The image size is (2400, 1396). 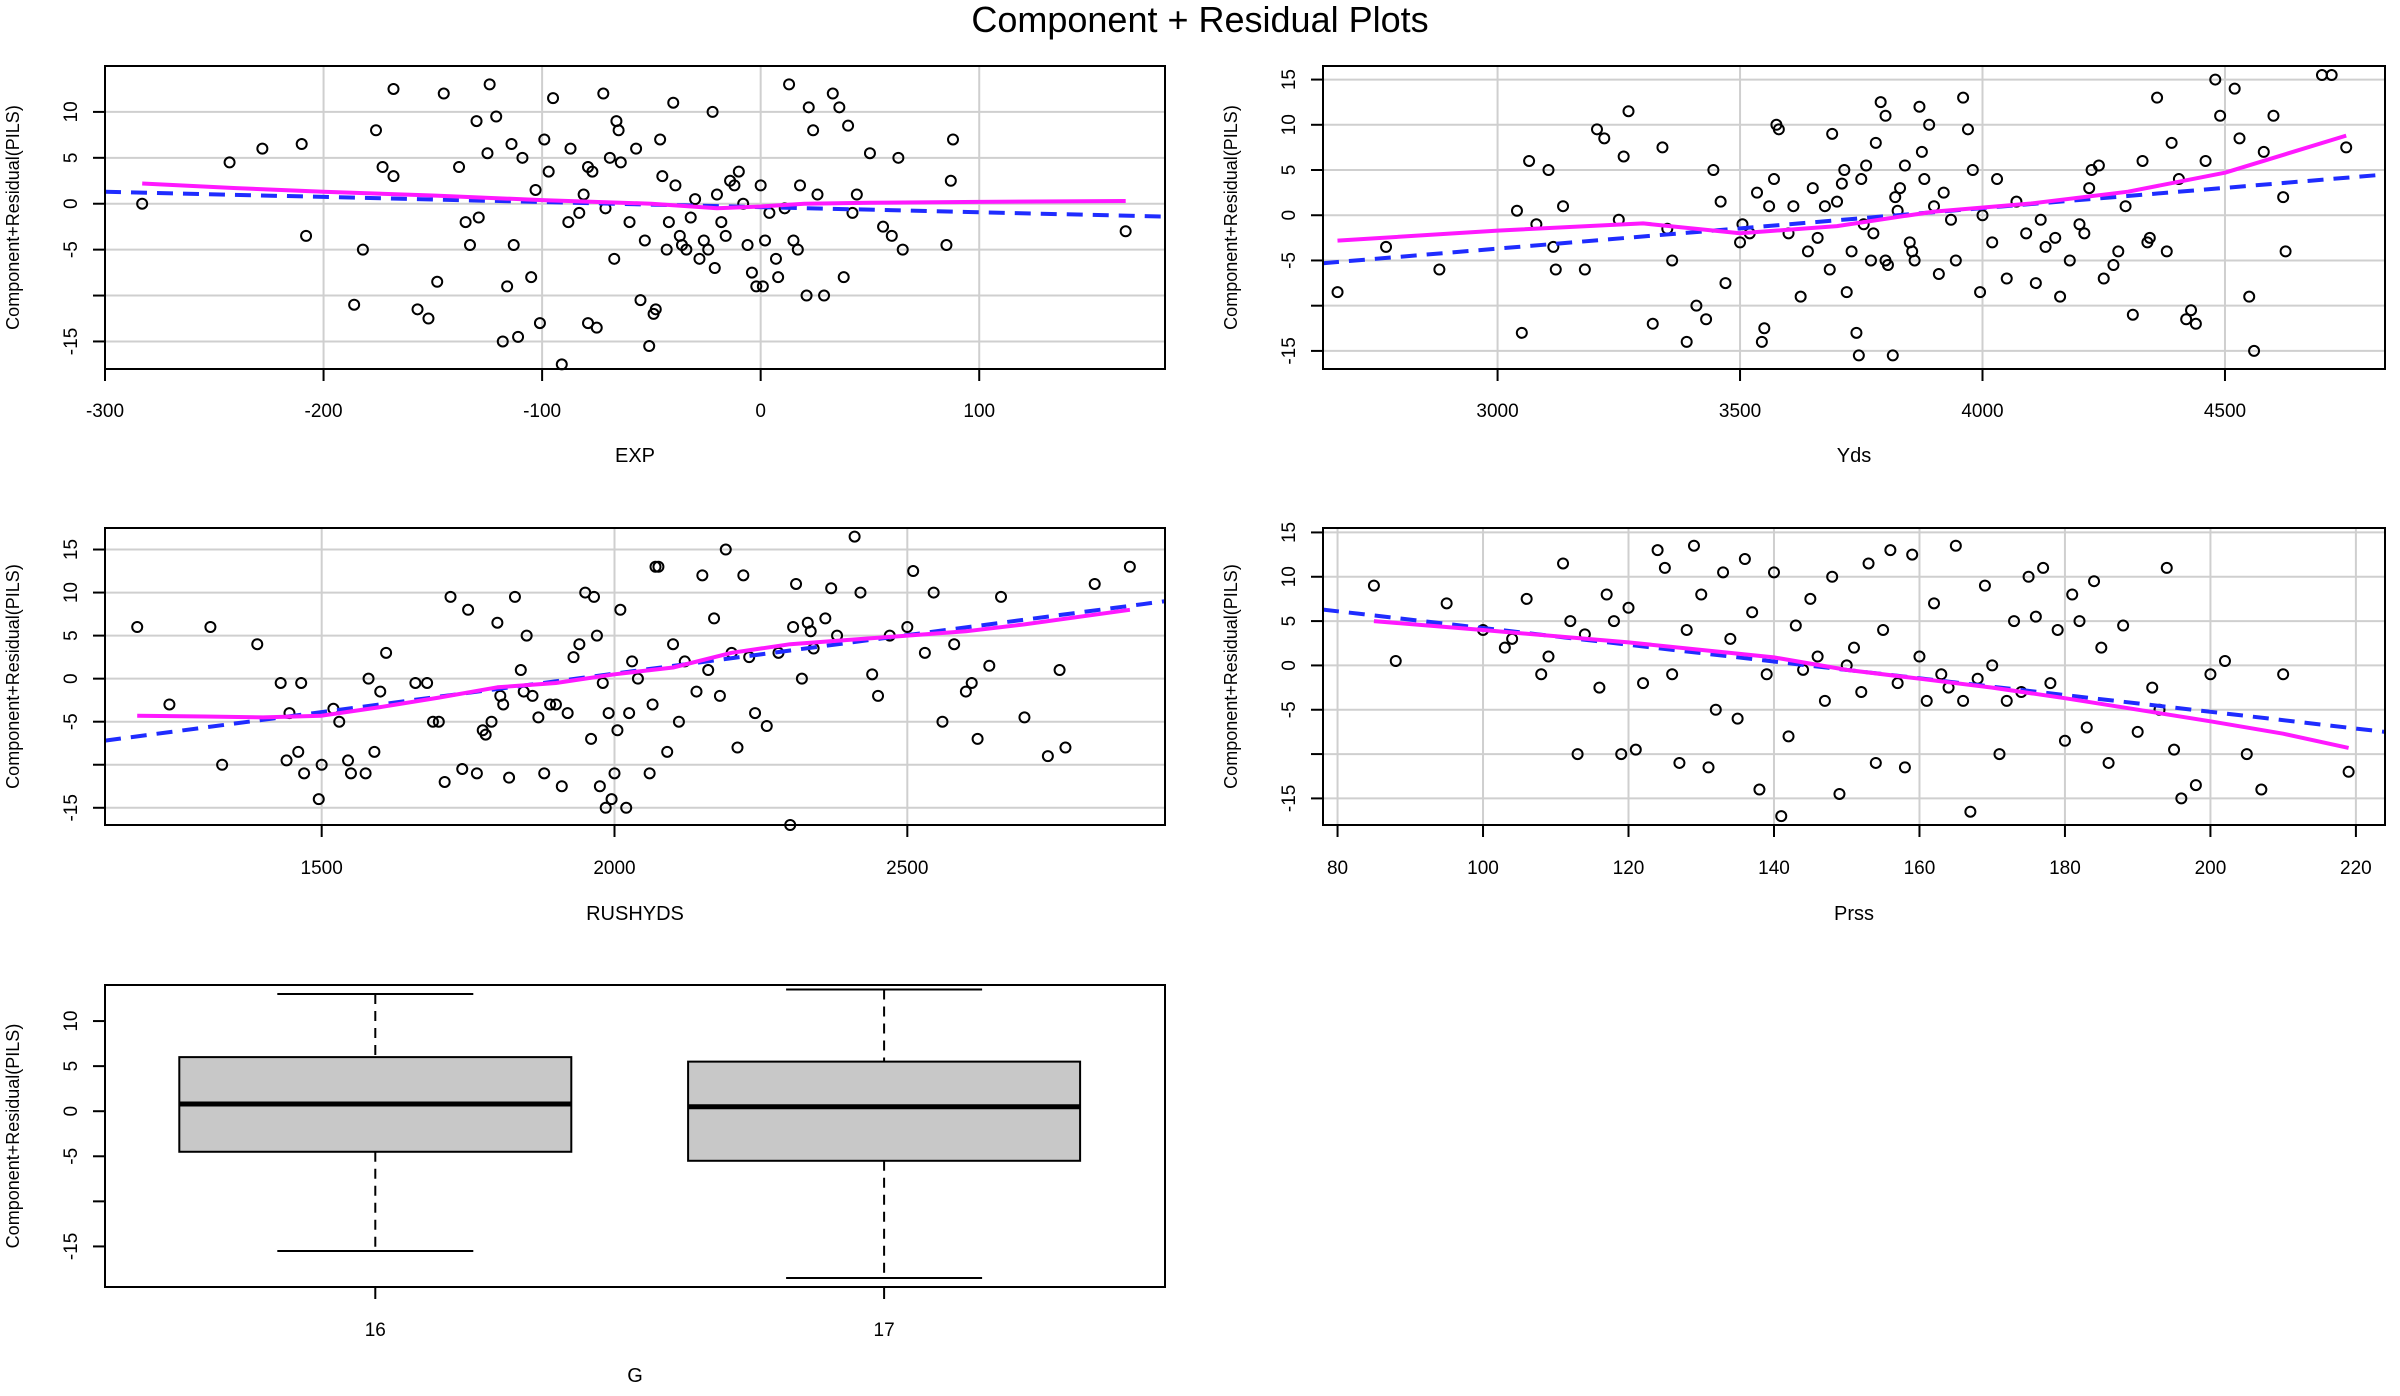 I want to click on x-tick-label: 100, so click(x=979, y=411).